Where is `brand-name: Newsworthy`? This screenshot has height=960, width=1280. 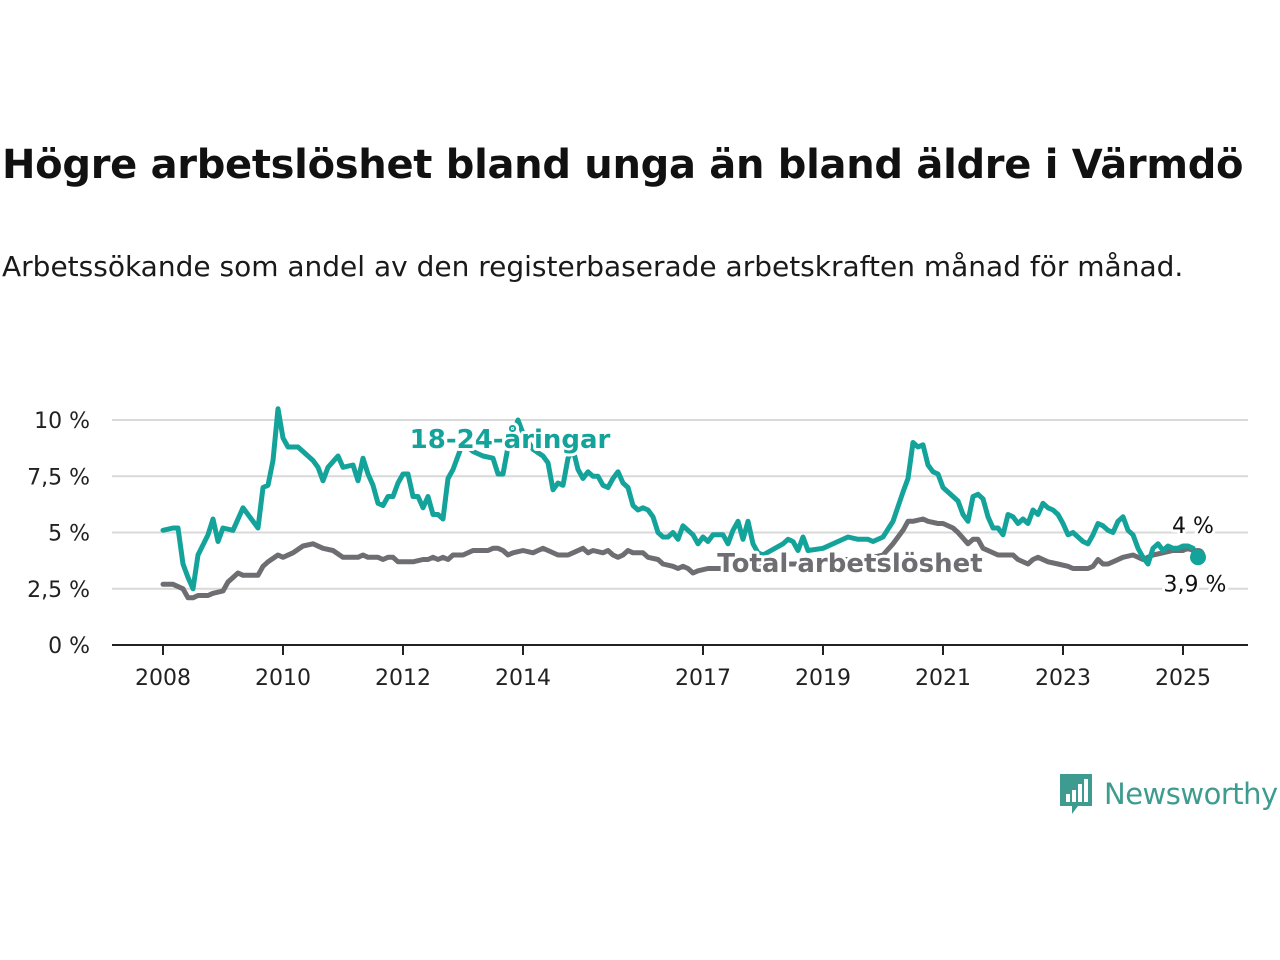
brand-name: Newsworthy is located at coordinates (1191, 794).